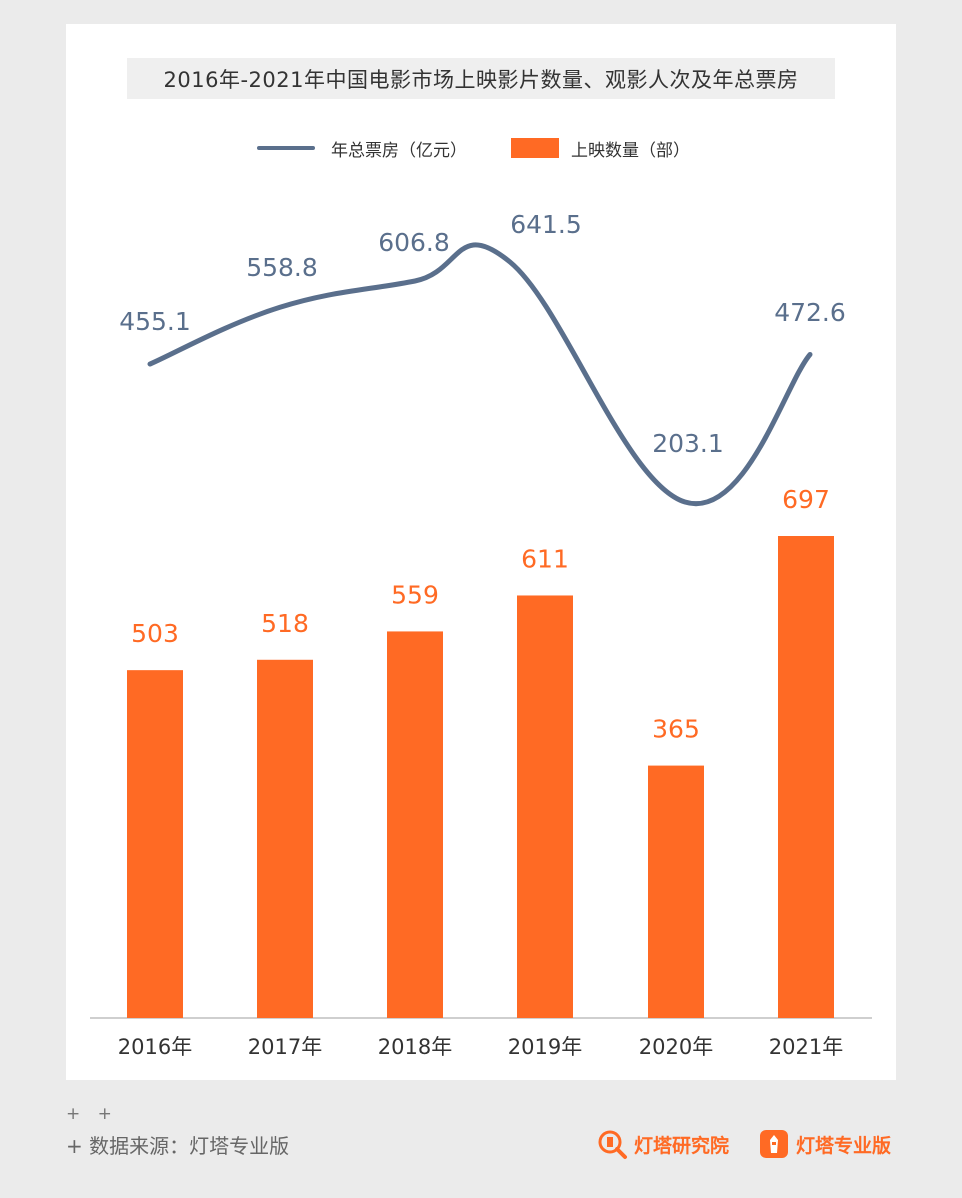 This screenshot has width=962, height=1198. I want to click on brand-pro-label: 灯塔专业版, so click(844, 1145).